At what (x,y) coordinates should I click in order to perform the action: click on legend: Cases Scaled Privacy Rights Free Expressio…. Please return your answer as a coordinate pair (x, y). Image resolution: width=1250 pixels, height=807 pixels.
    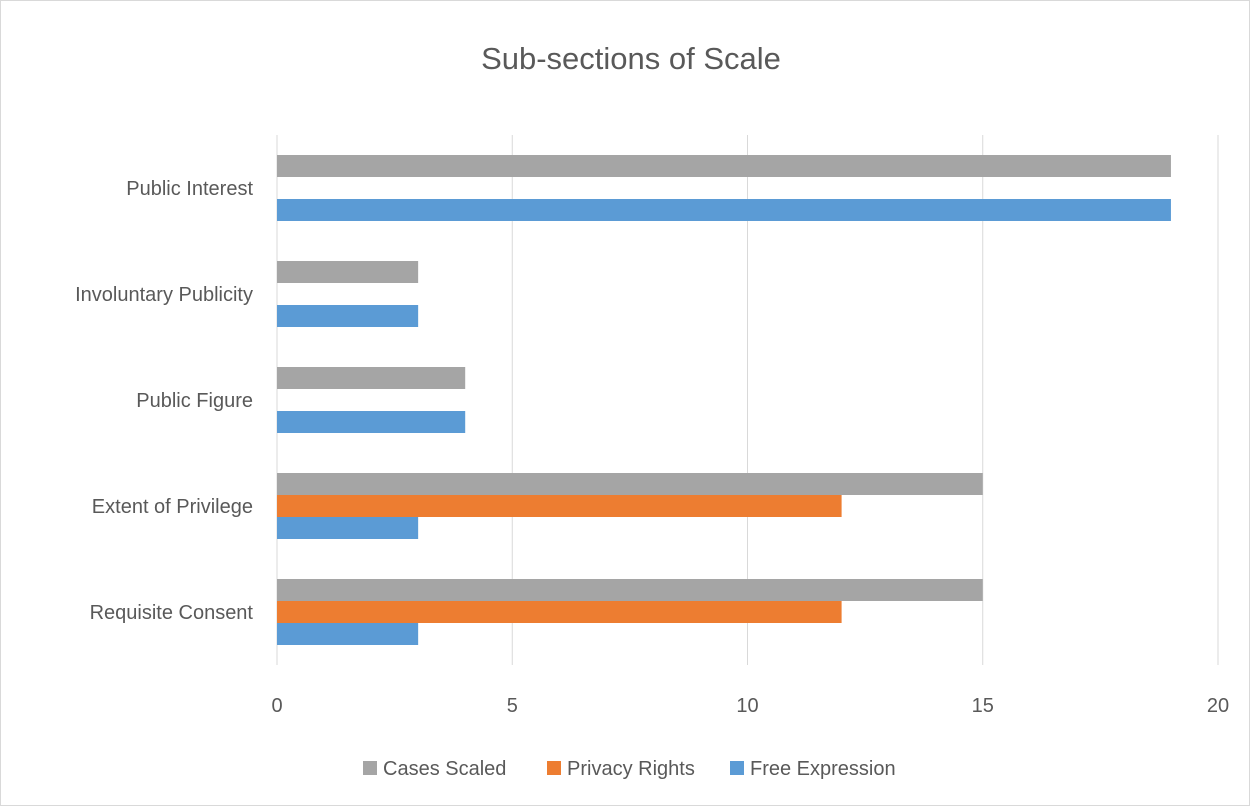
    Looking at the image, I should click on (629, 769).